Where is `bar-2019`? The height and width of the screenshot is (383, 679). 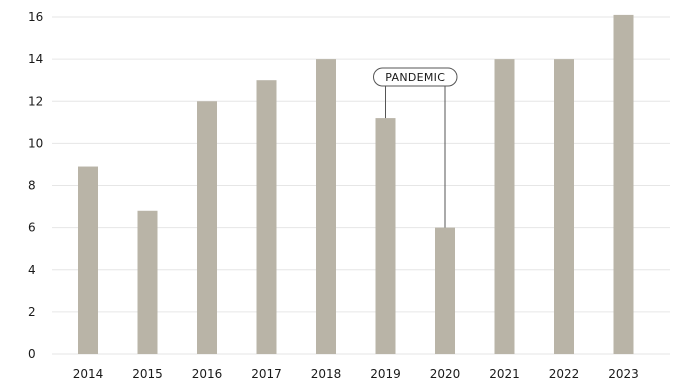 bar-2019 is located at coordinates (385, 236).